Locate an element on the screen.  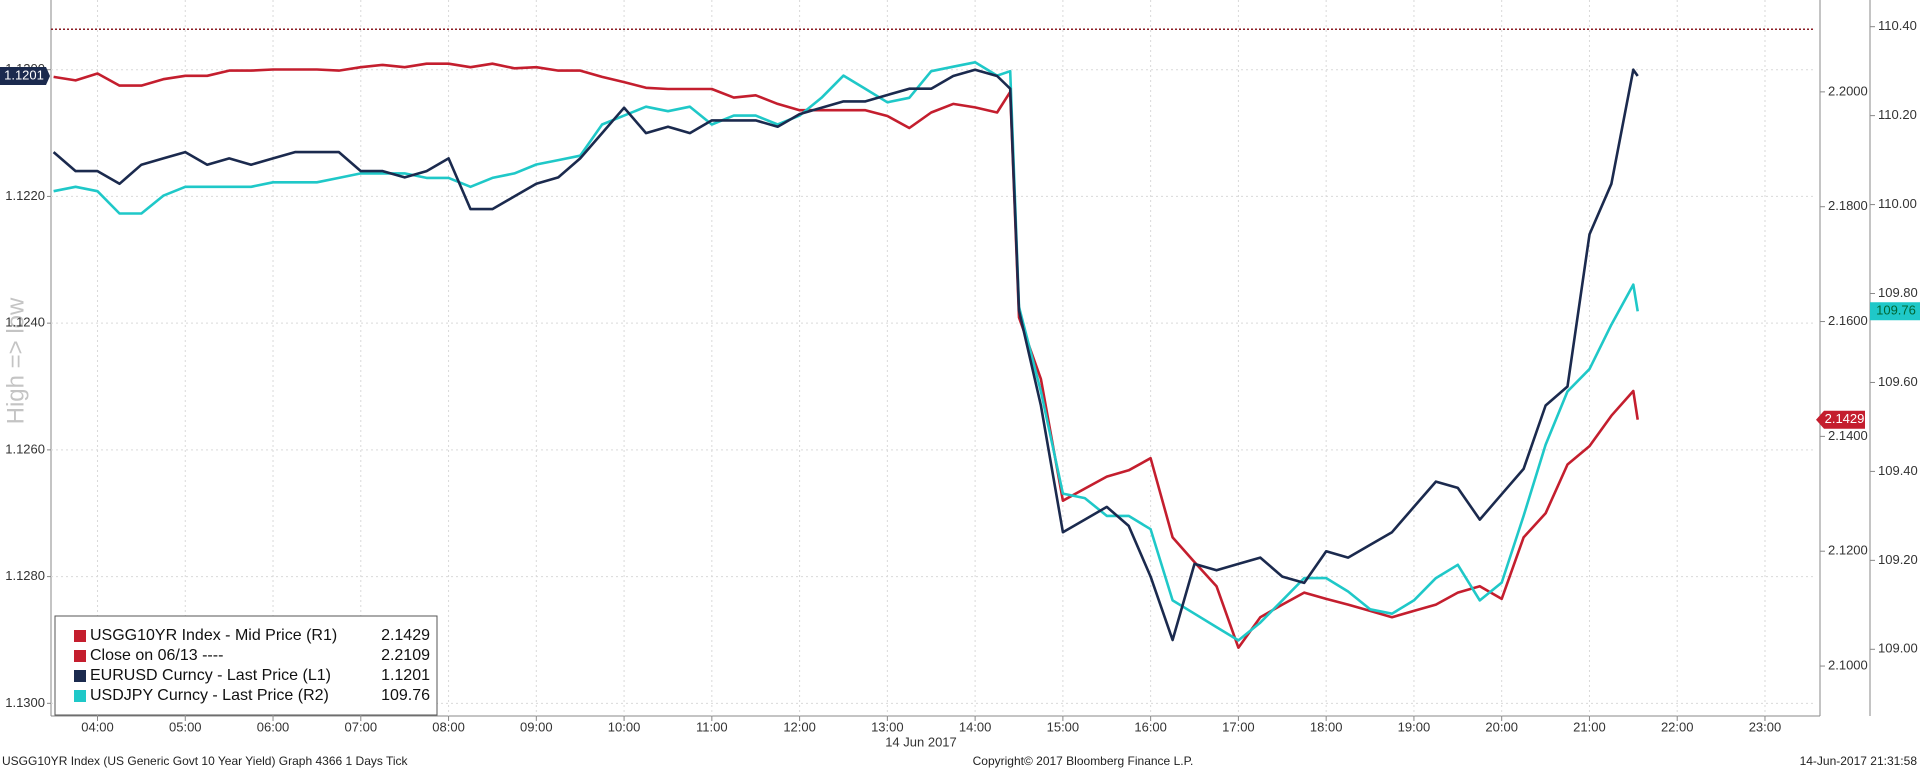
x-tick-label: 12:00 is located at coordinates (799, 726).